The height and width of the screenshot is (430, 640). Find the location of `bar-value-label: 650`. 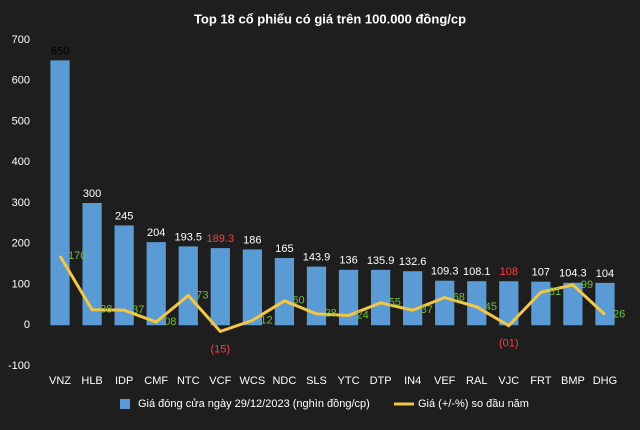

bar-value-label: 650 is located at coordinates (60, 51).